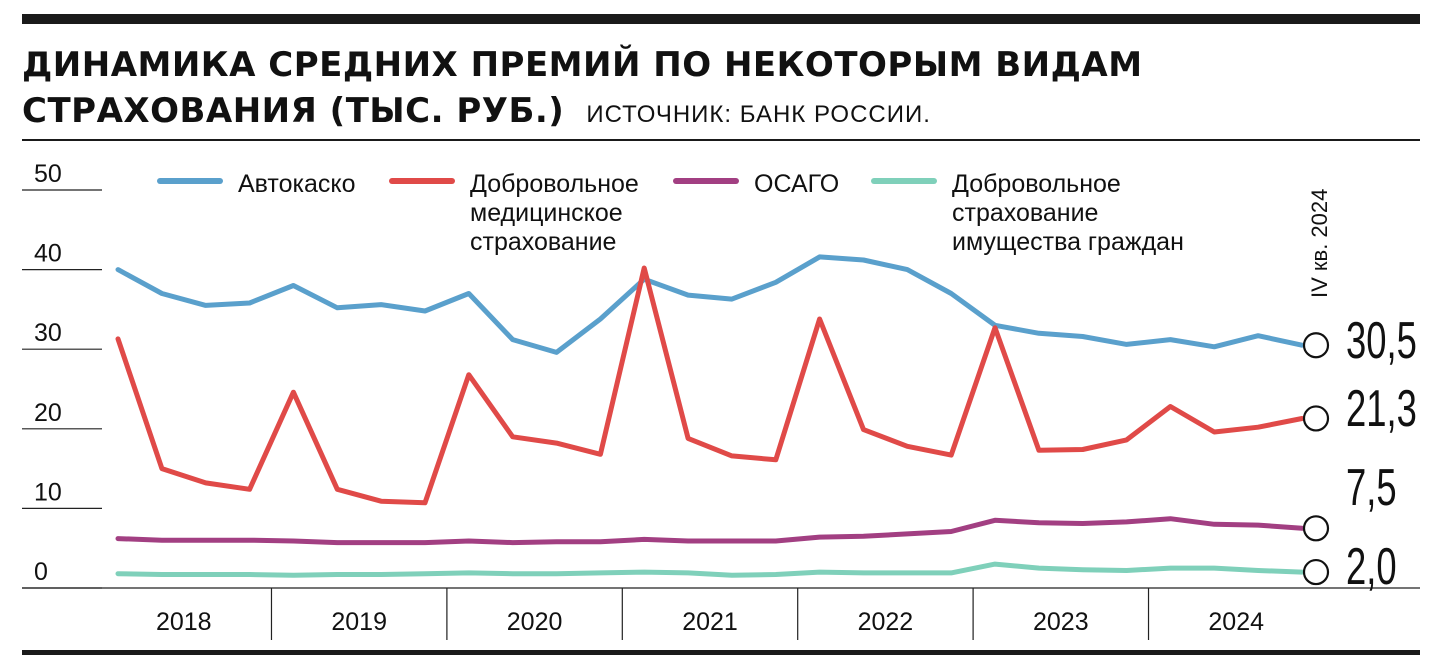  Describe the element at coordinates (1319, 243) in the screenshot. I see `period-label: IV кв. 2024` at that location.